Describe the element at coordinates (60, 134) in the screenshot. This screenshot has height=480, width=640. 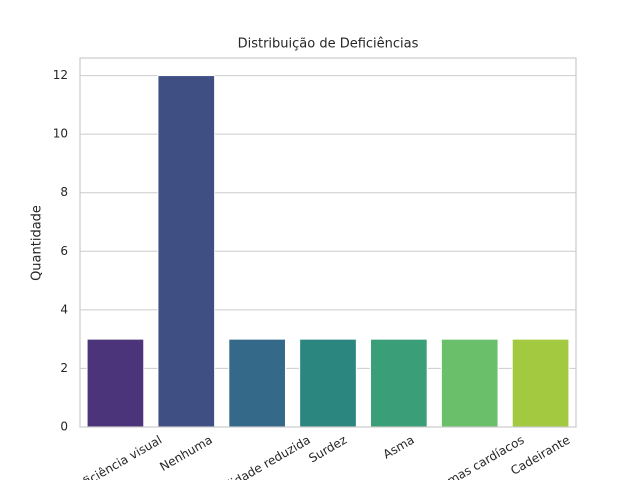
I see `y-tick-label: 10` at that location.